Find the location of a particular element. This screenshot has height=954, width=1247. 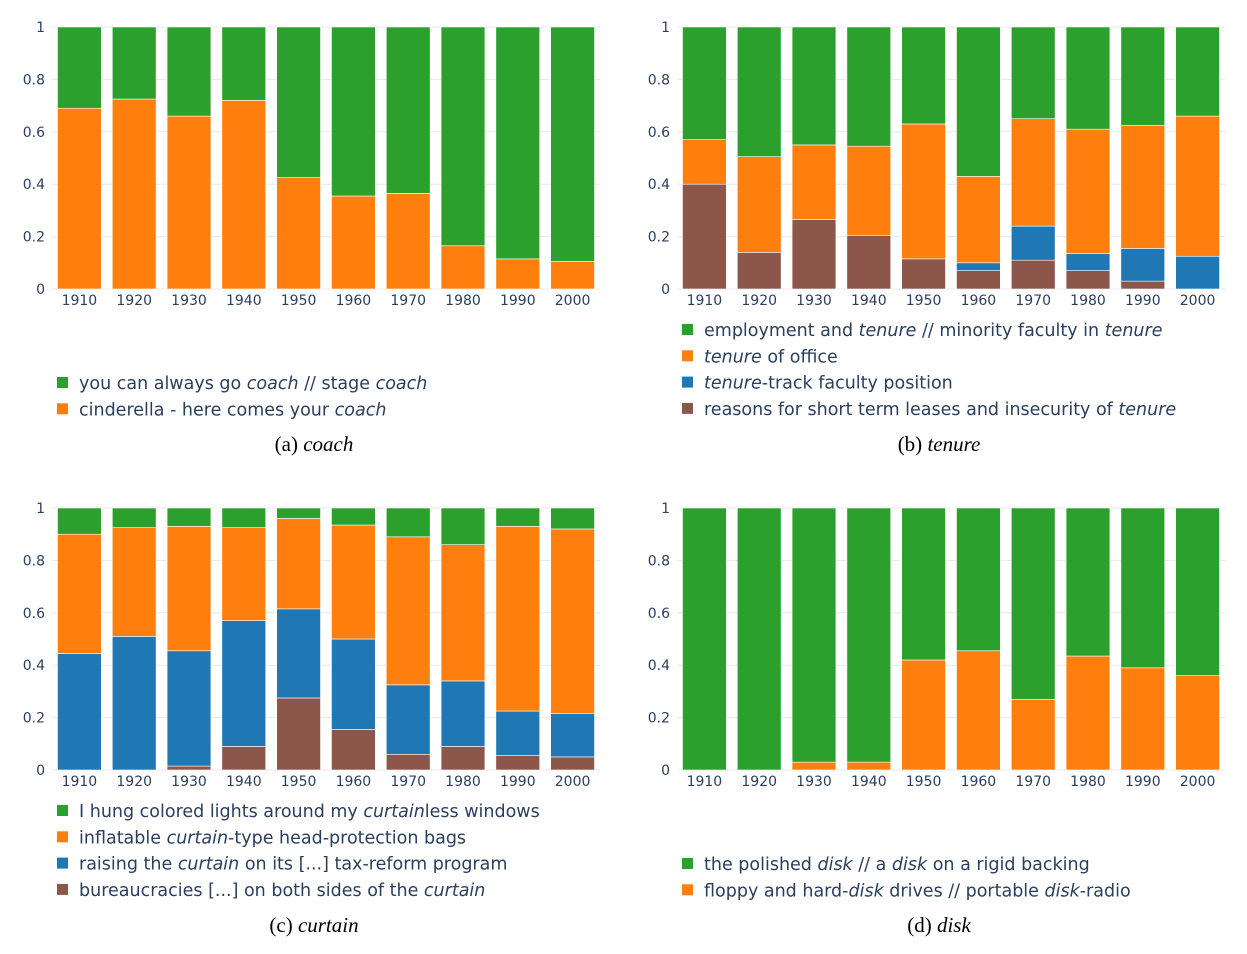

legend-swatch-orange is located at coordinates (687, 890).